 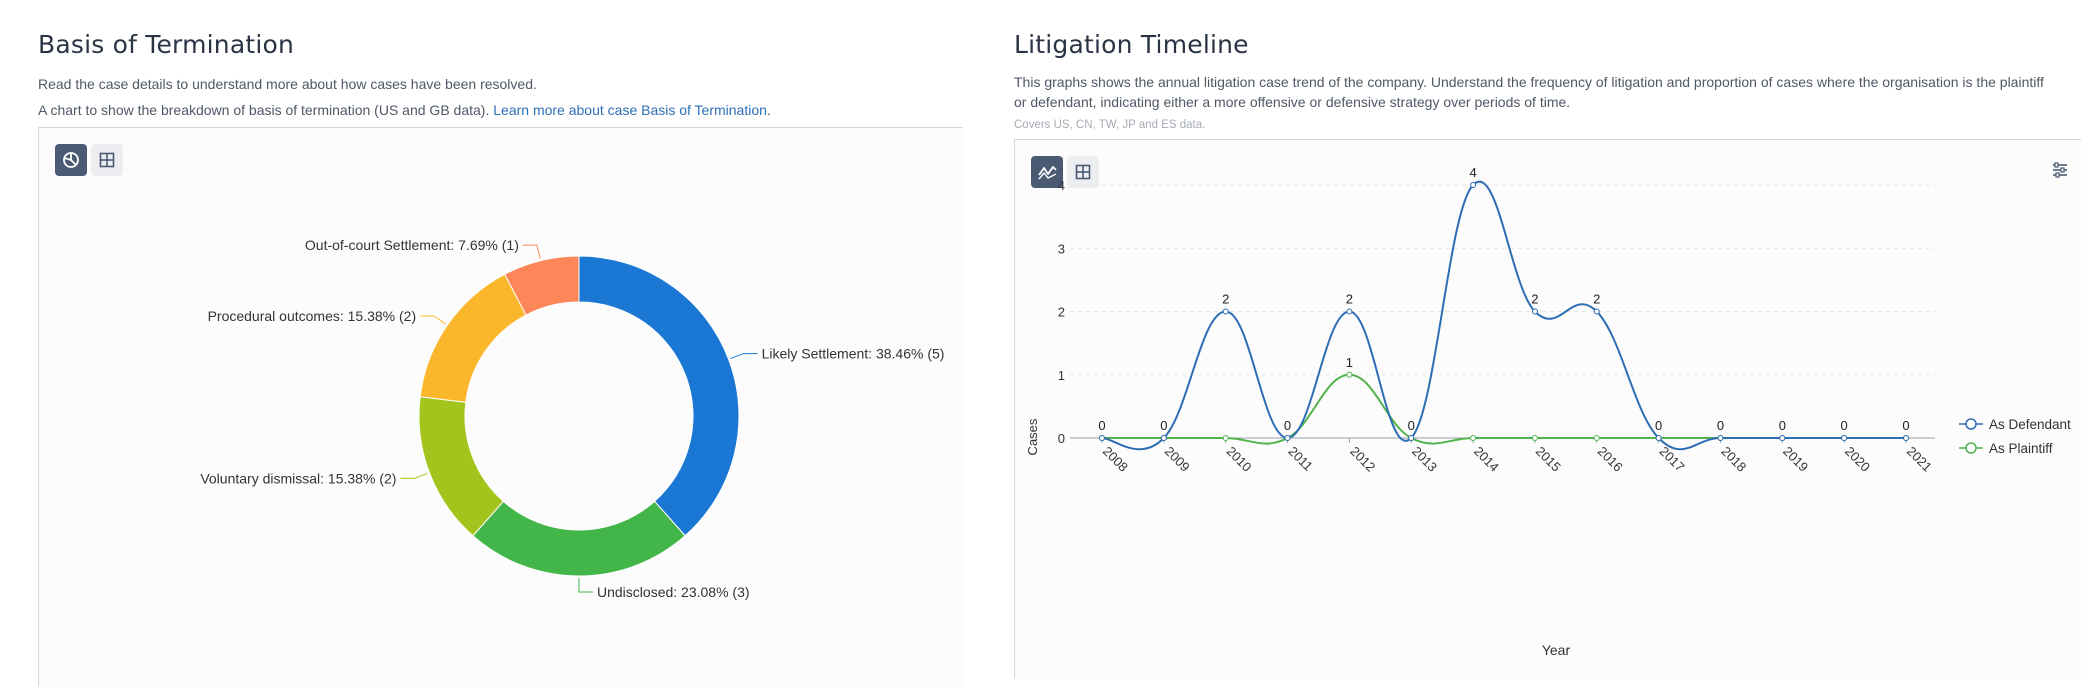 I want to click on slice-label: Likely Settlement: 38.46% (5), so click(x=853, y=354).